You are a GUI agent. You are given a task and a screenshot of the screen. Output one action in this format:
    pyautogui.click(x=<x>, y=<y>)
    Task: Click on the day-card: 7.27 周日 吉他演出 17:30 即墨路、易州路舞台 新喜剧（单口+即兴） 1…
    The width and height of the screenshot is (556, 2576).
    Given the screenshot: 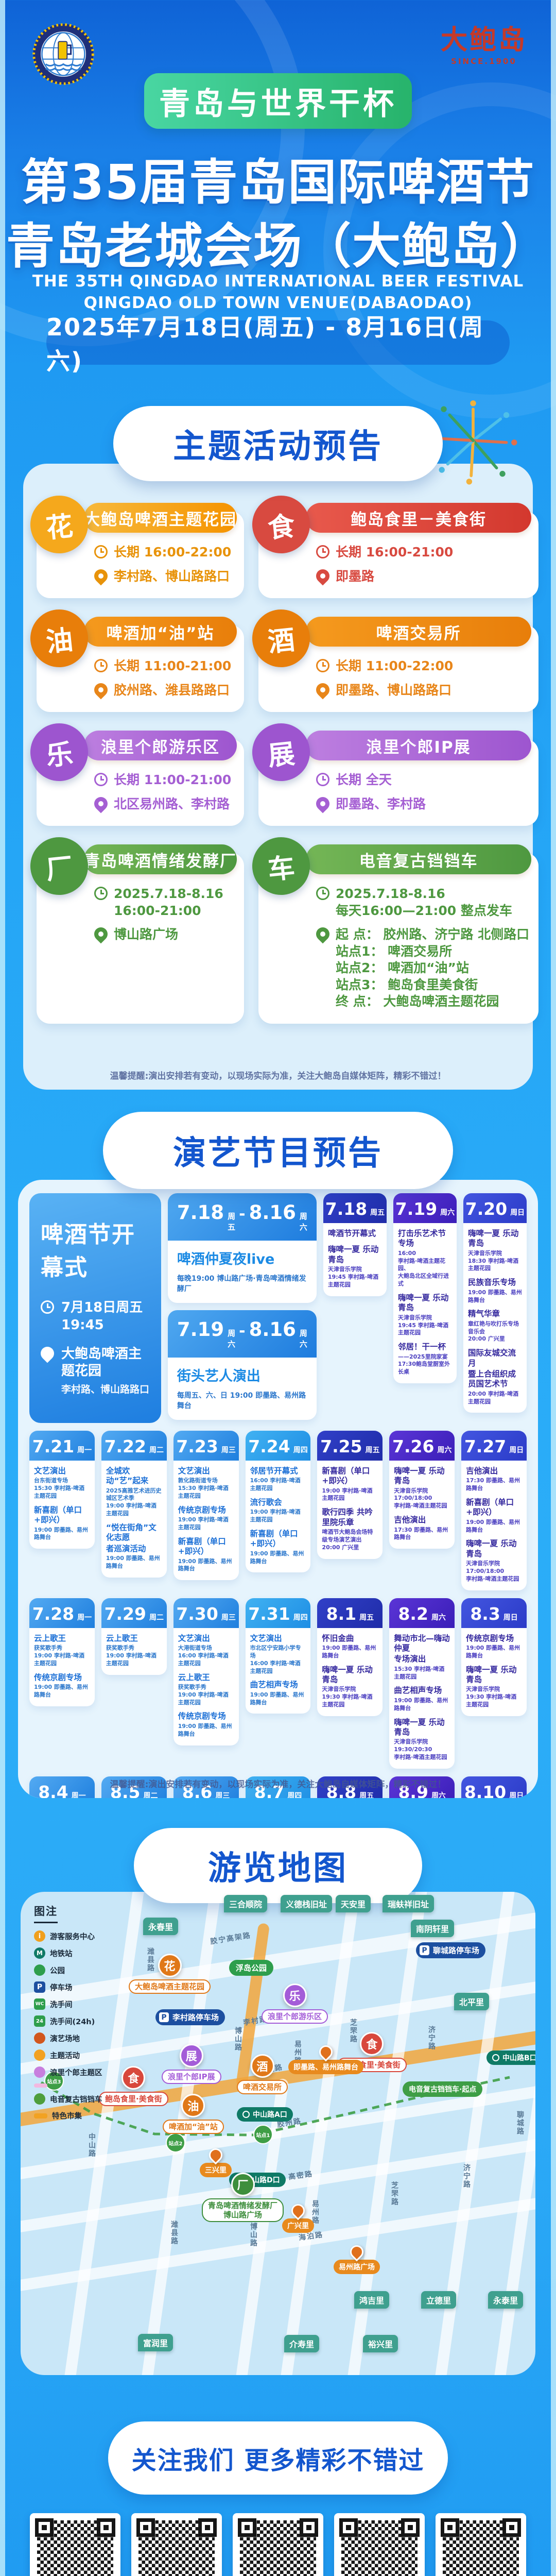 What is the action you would take?
    pyautogui.click(x=494, y=1510)
    